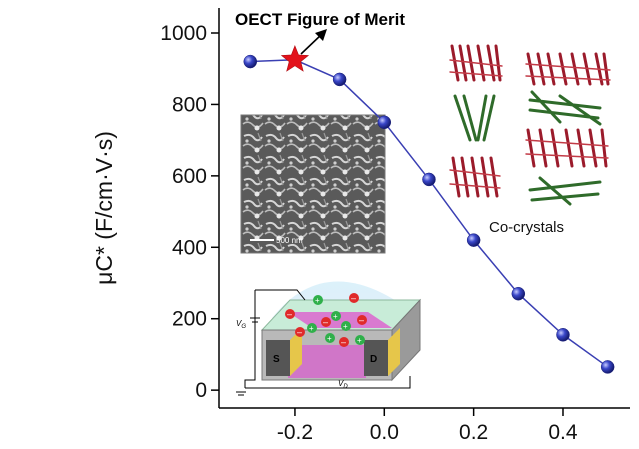  I want to click on annotation-arrow, so click(313, 42).